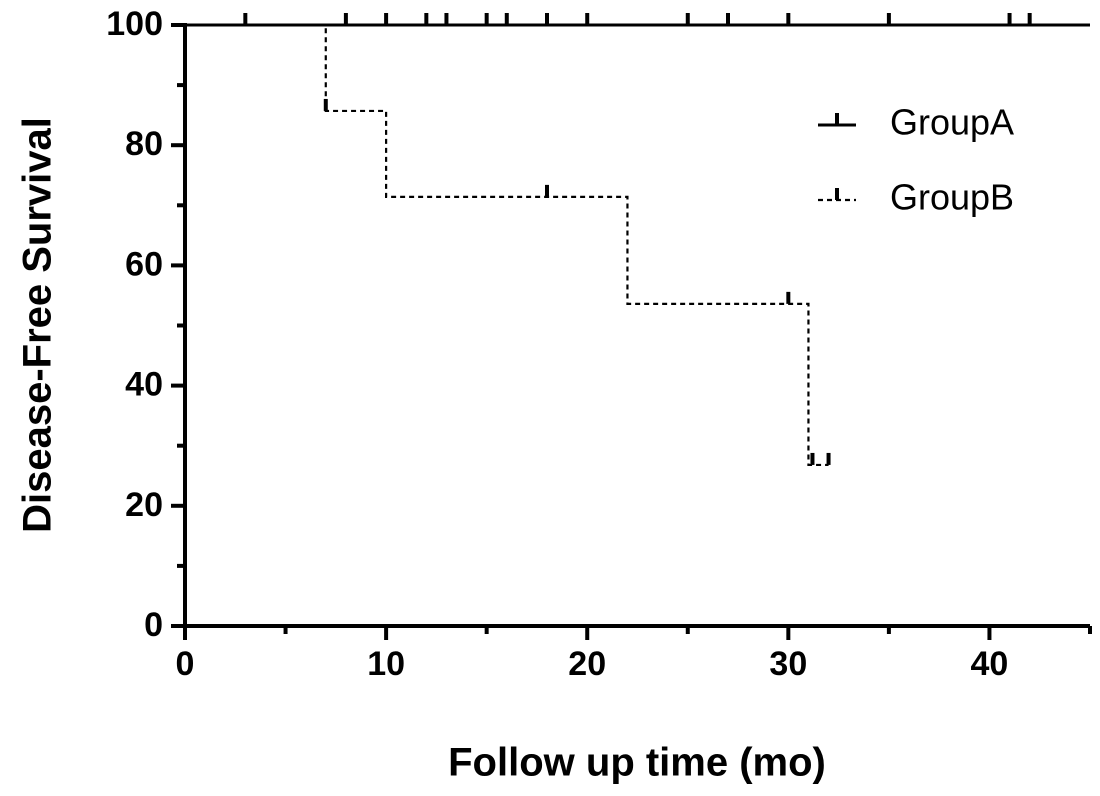 The width and height of the screenshot is (1100, 796). What do you see at coordinates (788, 664) in the screenshot?
I see `x-tick-label: 30` at bounding box center [788, 664].